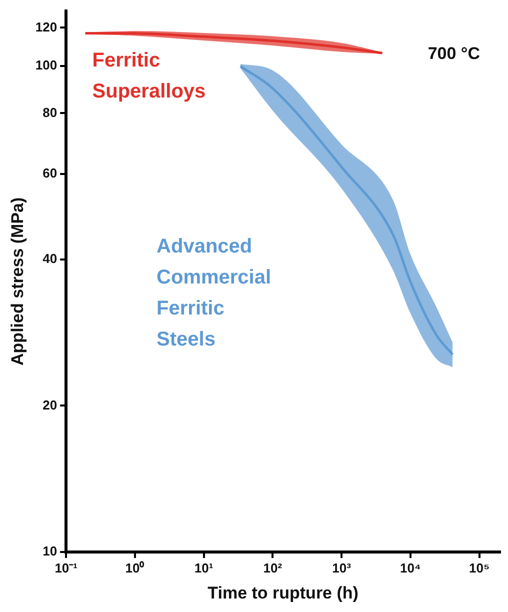 This screenshot has width=508, height=612. What do you see at coordinates (283, 592) in the screenshot?
I see `x-axis-title: Time to rupture (h)` at bounding box center [283, 592].